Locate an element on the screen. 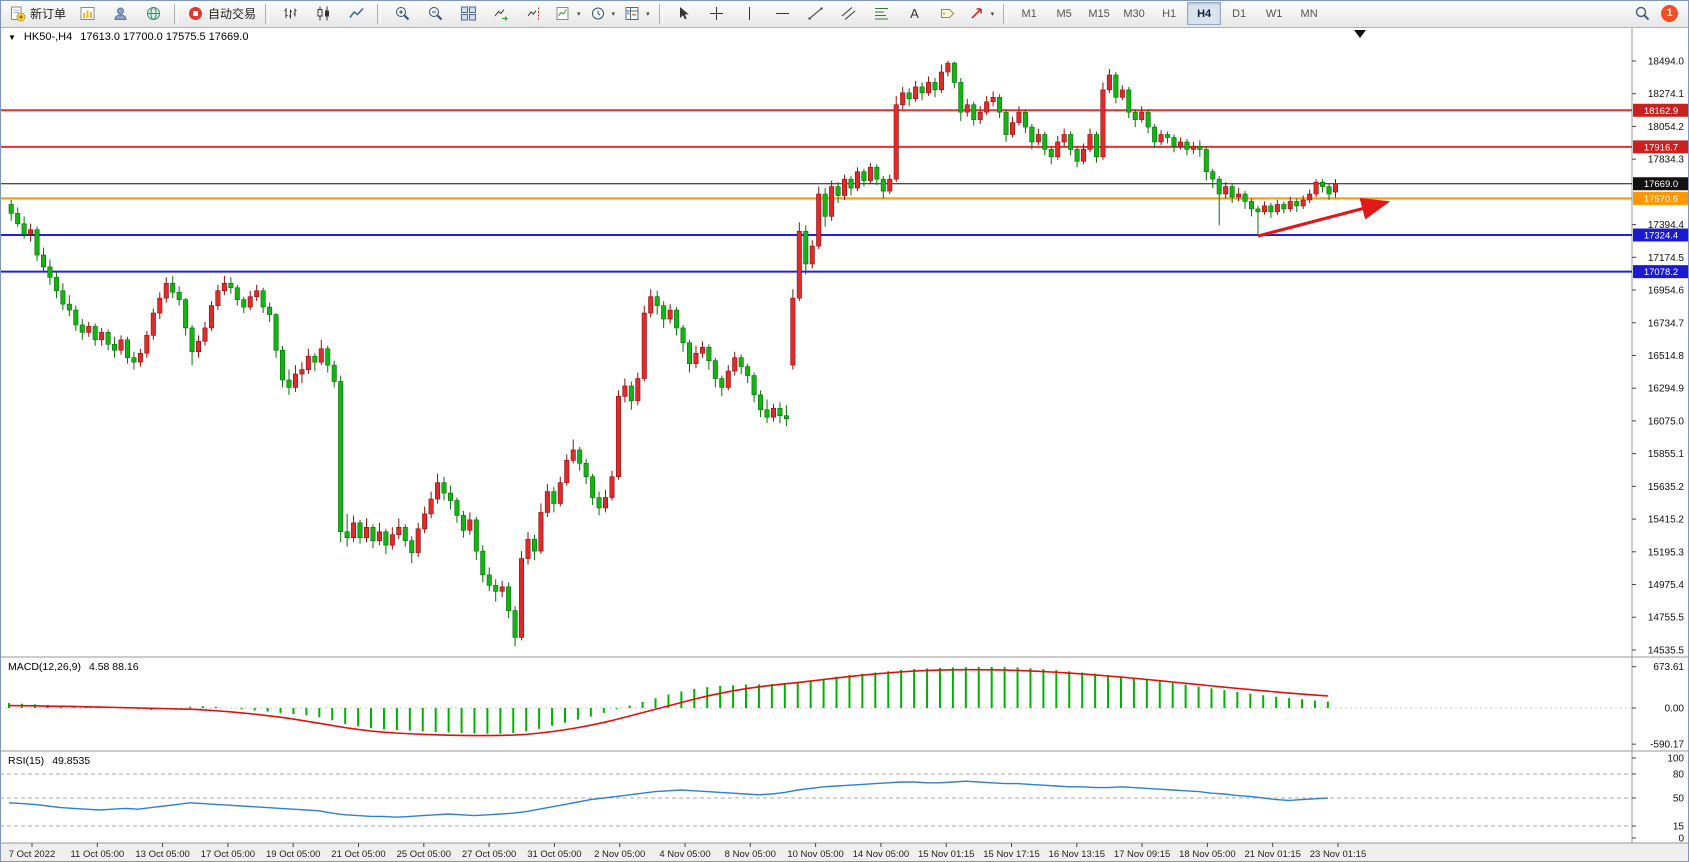  auto-trading-button: 自动交易 is located at coordinates (221, 13).